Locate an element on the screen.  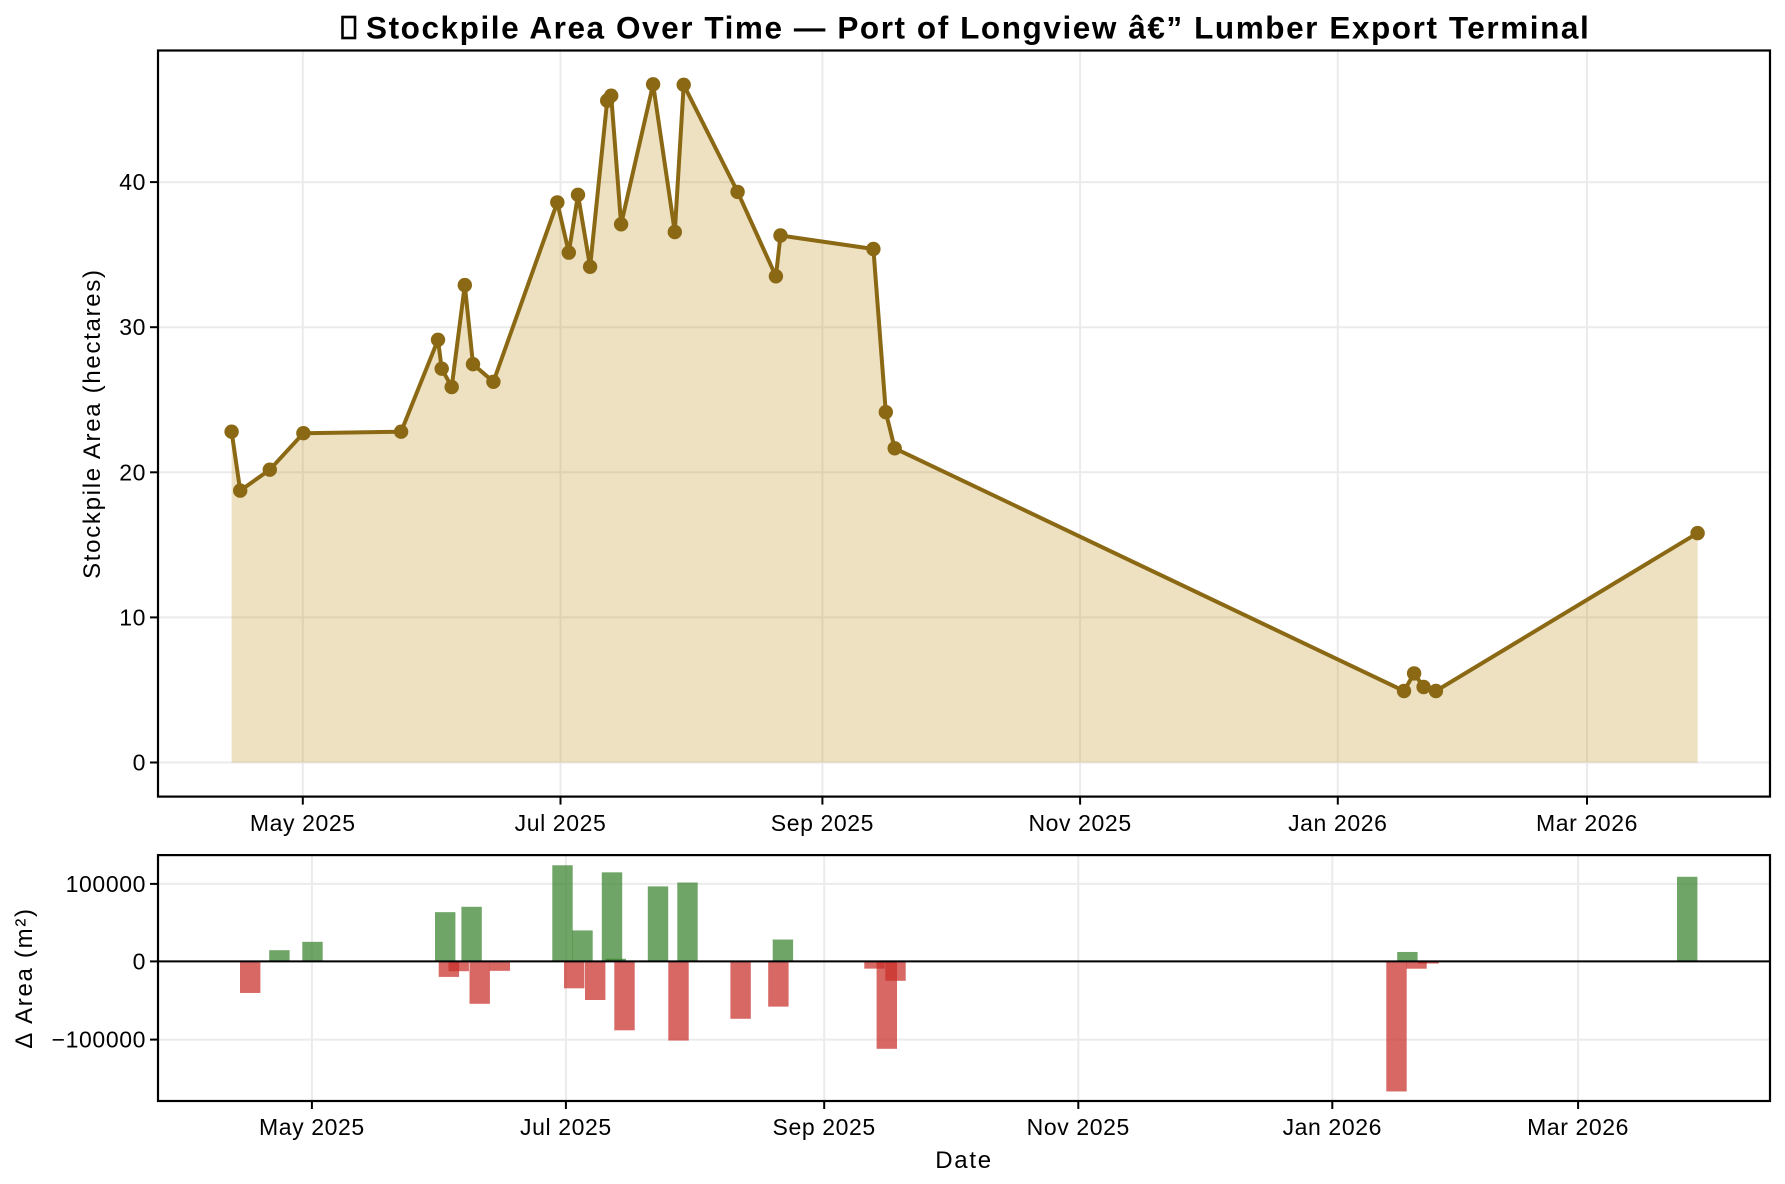
svg-text: Δ Area (m²) is located at coordinates (24, 977).